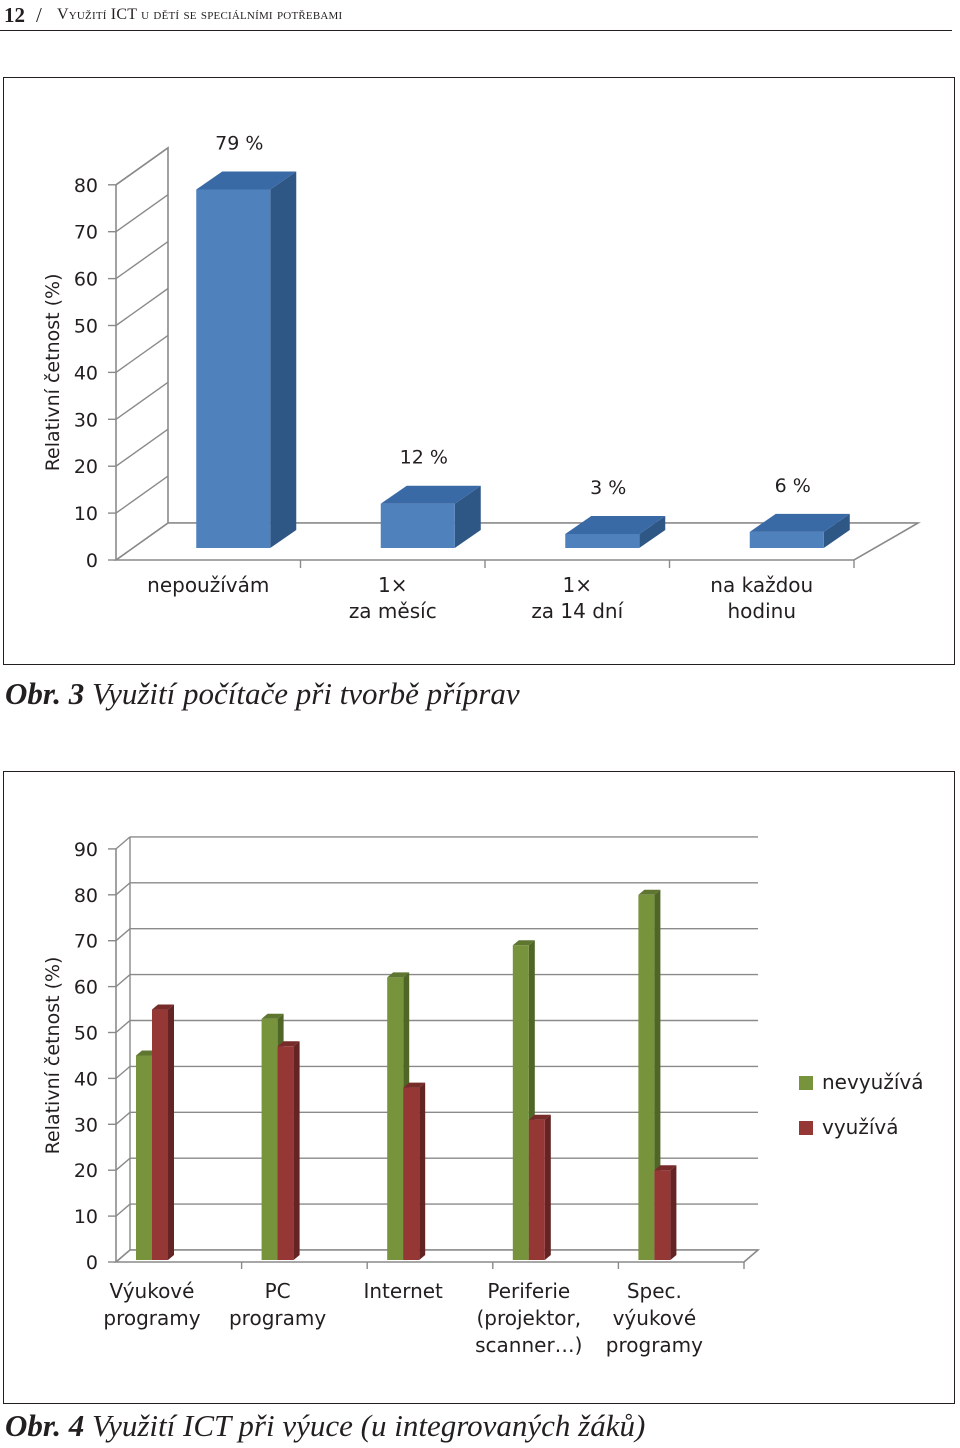 This screenshot has height=1448, width=960. Describe the element at coordinates (872, 1082) in the screenshot. I see `chart-2-legend-label: nevyužívá` at that location.